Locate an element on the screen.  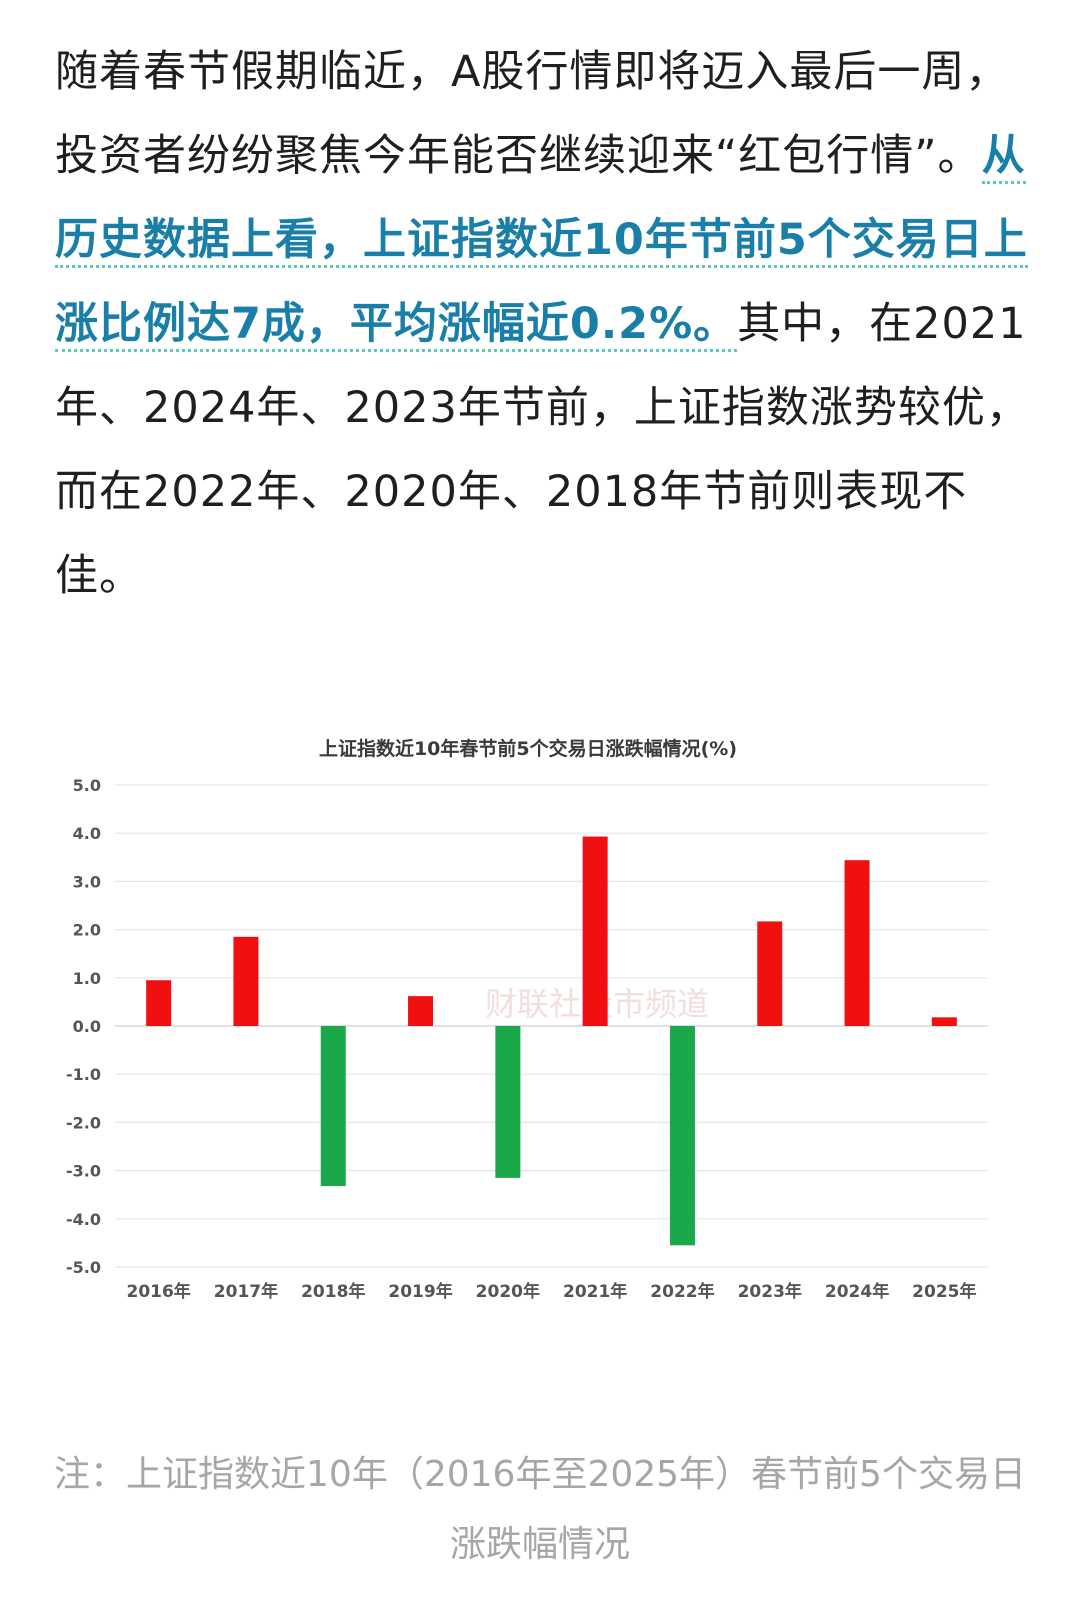
chart-title: 上证指数近10年春节前5个交易日涨跌幅情况(%) is located at coordinates (528, 748).